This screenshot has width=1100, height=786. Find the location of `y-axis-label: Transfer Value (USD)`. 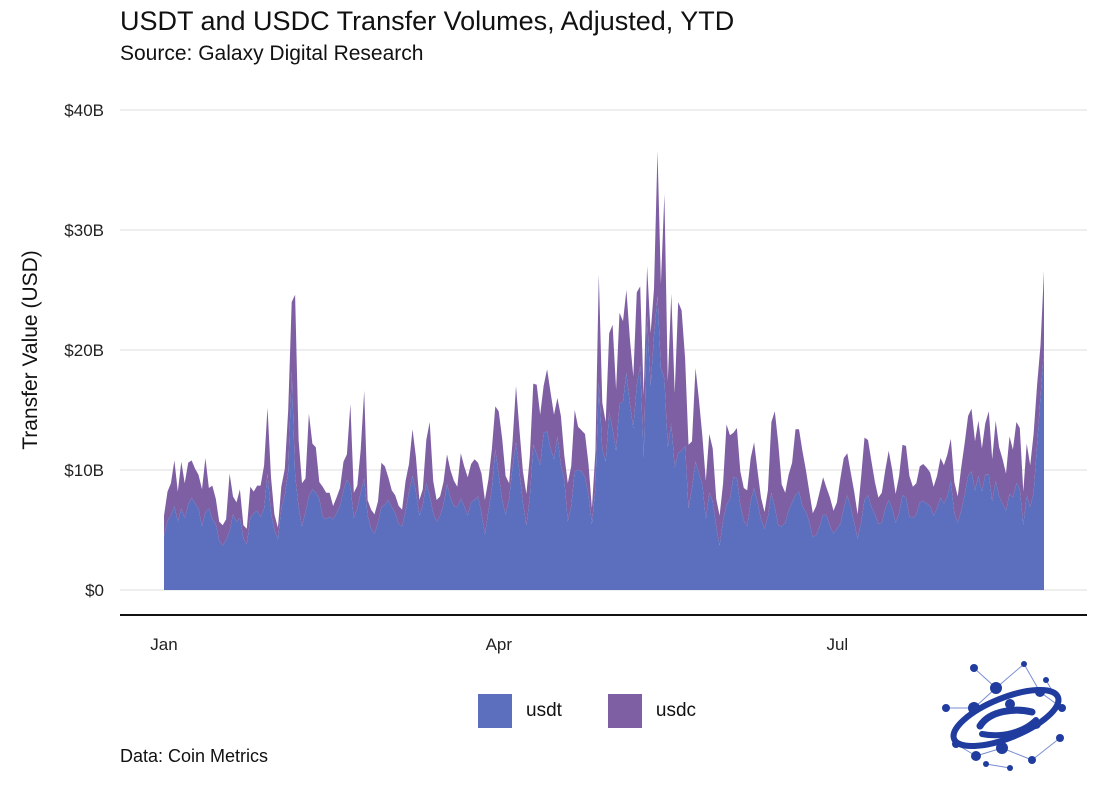

y-axis-label: Transfer Value (USD) is located at coordinates (30, 350).